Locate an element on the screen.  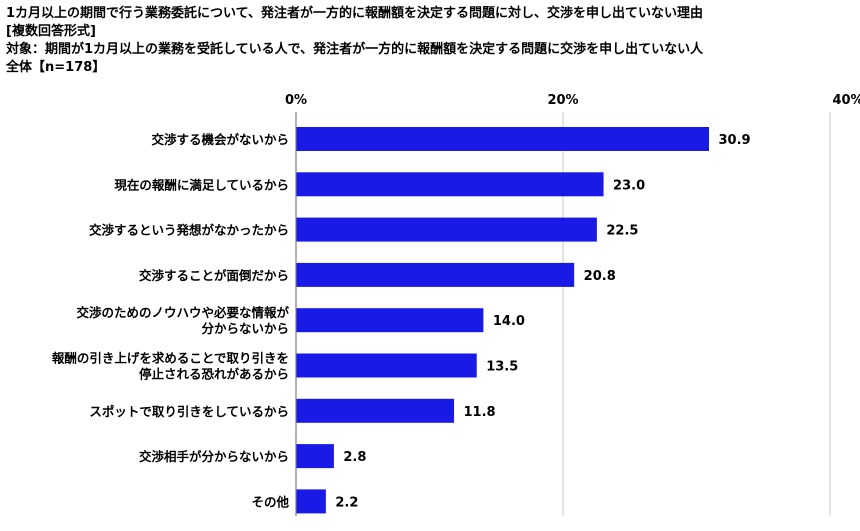
category-label: 現在の報酬に満足しているから is located at coordinates (201, 184).